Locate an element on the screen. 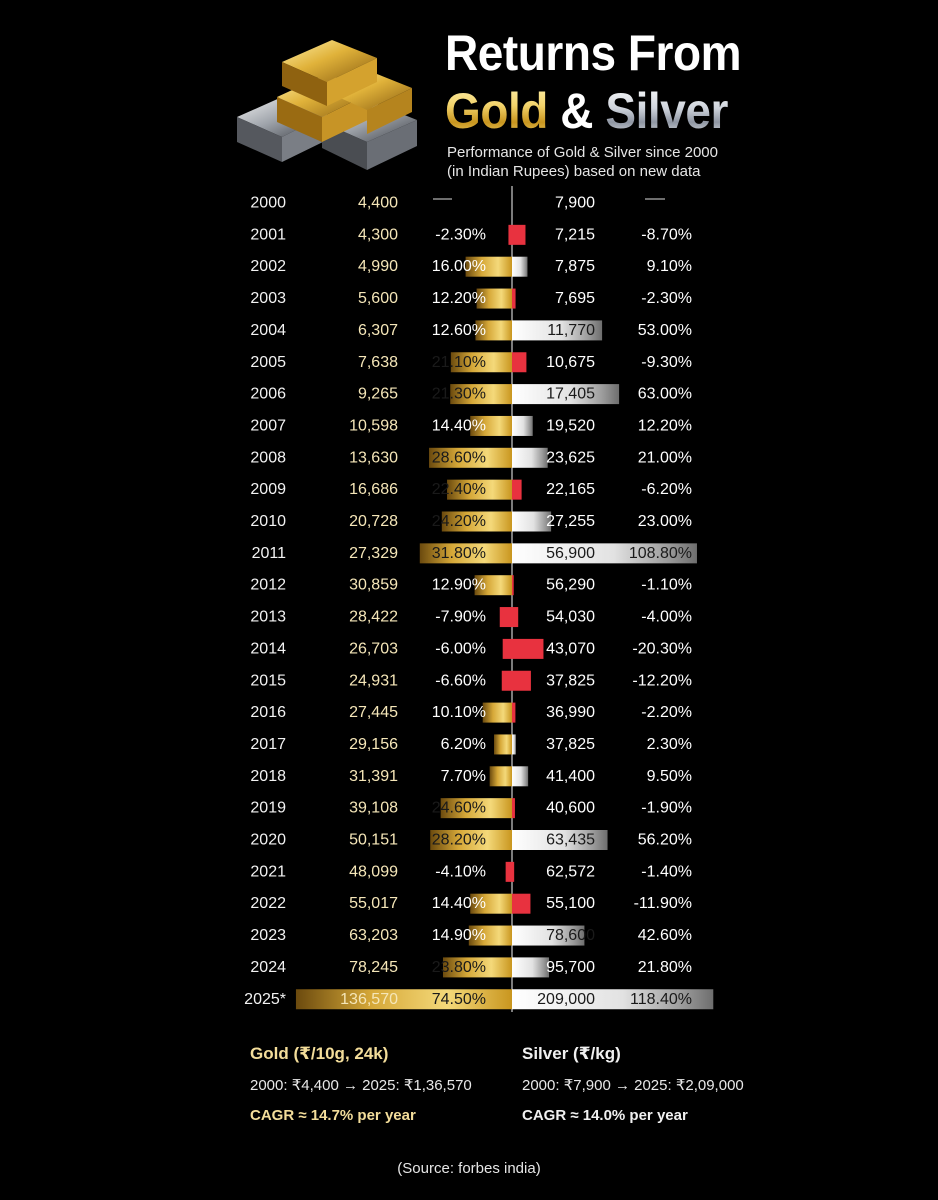  gold-return-label: 10.10% is located at coordinates (459, 712).